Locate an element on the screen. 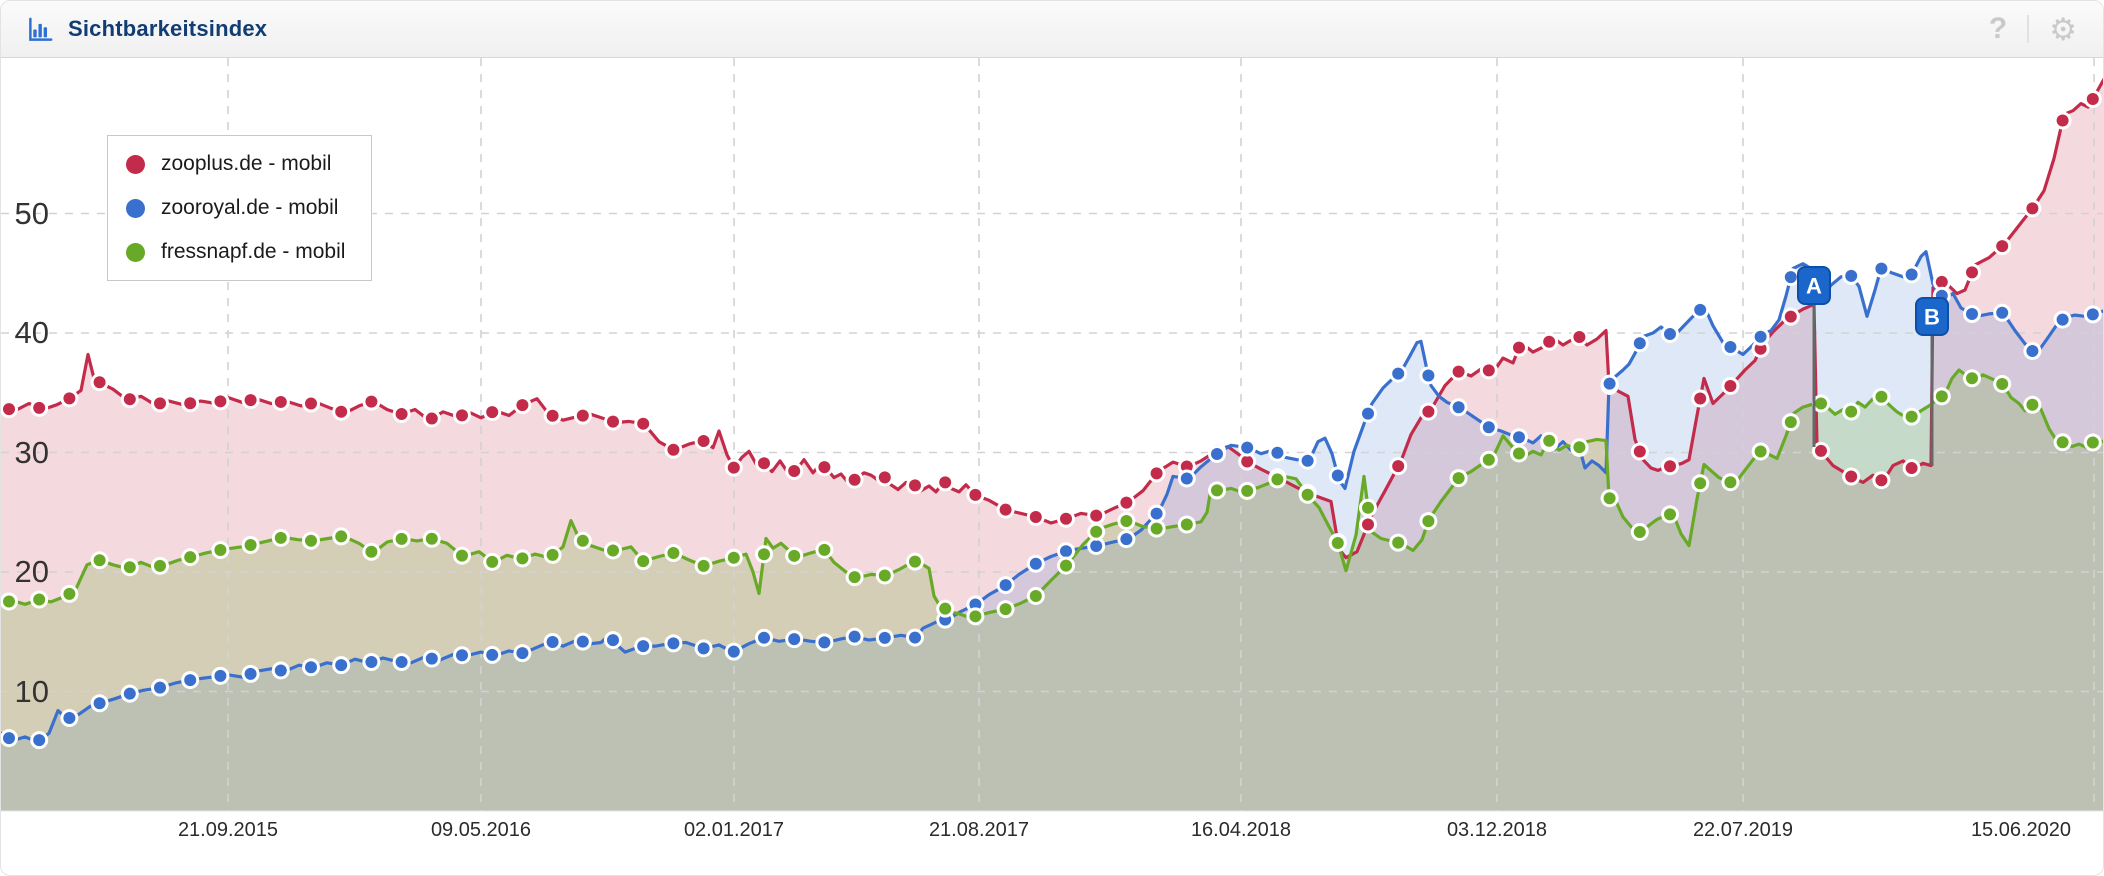  x-axis-label: 16.04.2018 is located at coordinates (1241, 830).